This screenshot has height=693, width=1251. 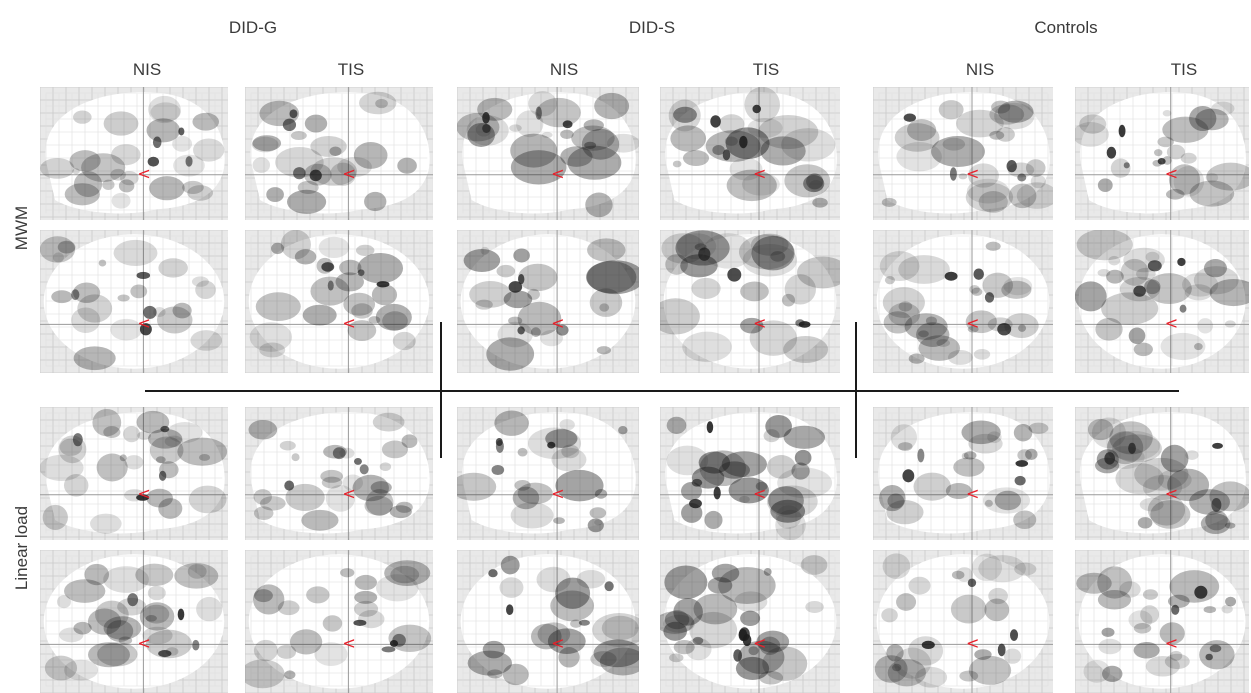 I want to click on brain-panel-did-s-tis-mwm-axial: <, so click(x=750, y=301).